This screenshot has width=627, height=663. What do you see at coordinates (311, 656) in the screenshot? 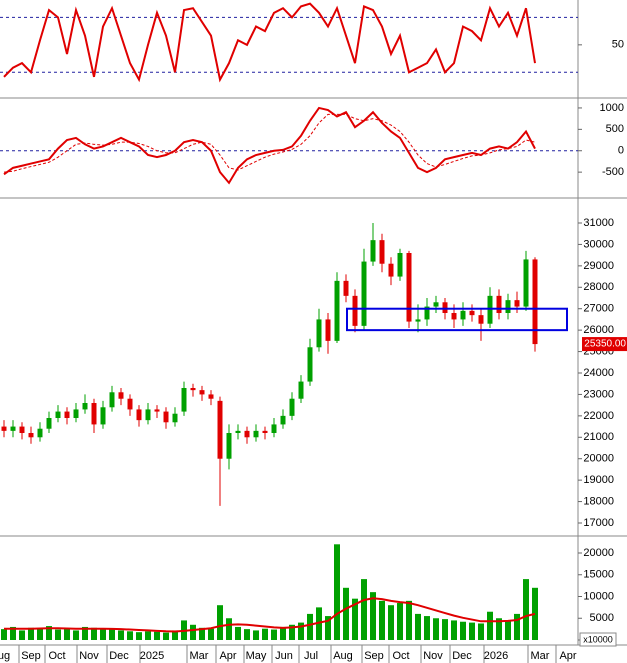
I see `x-tick-label: Jul` at bounding box center [311, 656].